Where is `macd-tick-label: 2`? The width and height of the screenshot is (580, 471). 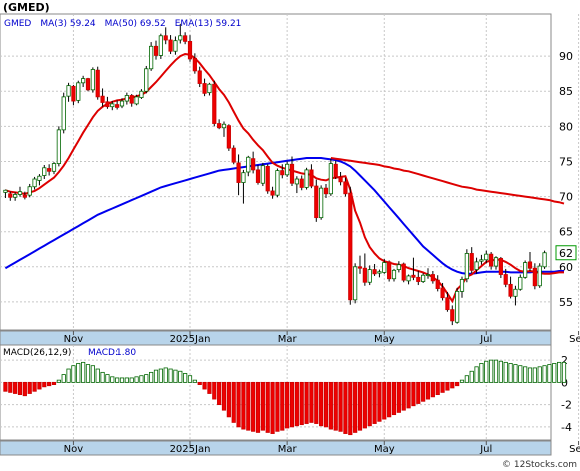
macd-tick-label: 2 is located at coordinates (564, 360).